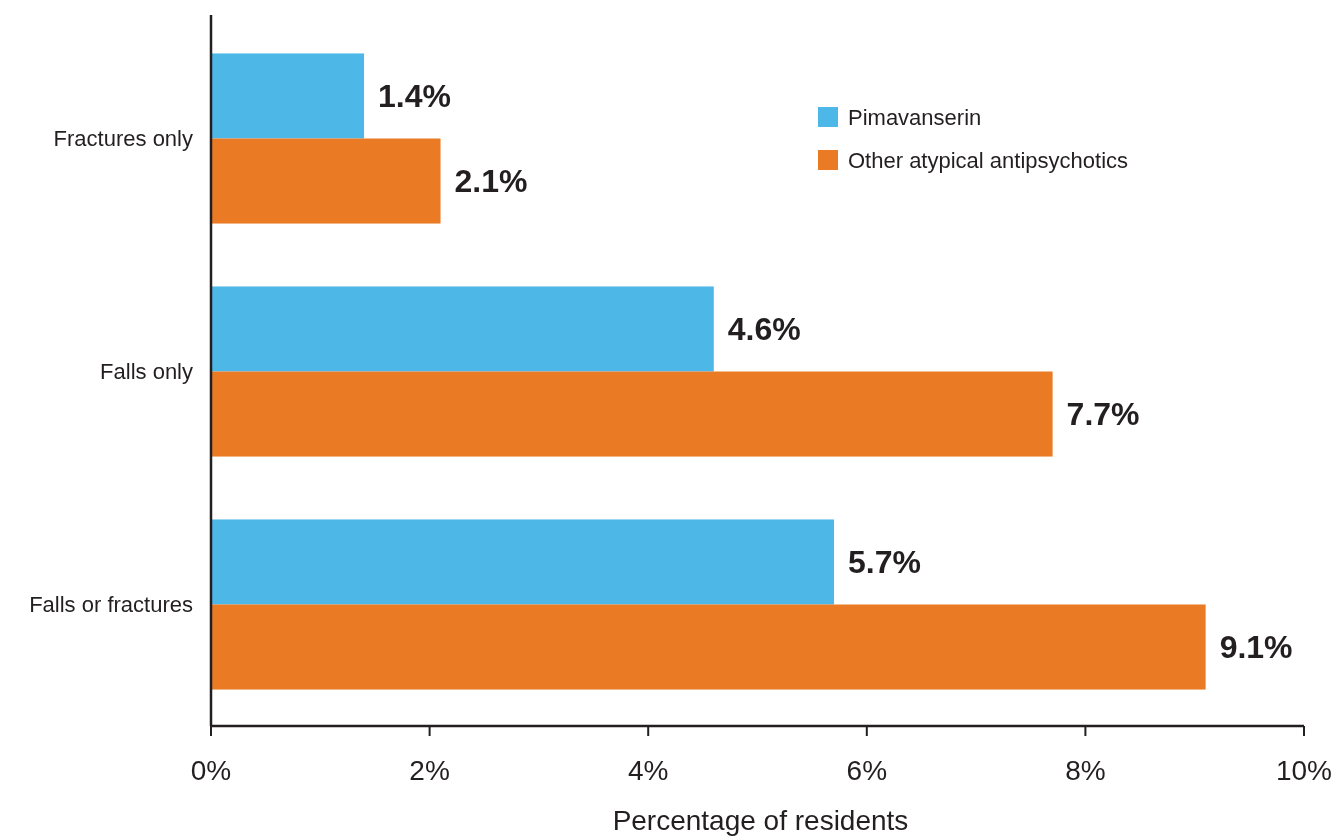 This screenshot has height=838, width=1341. I want to click on y-tick-label: Falls or fractures, so click(111, 605).